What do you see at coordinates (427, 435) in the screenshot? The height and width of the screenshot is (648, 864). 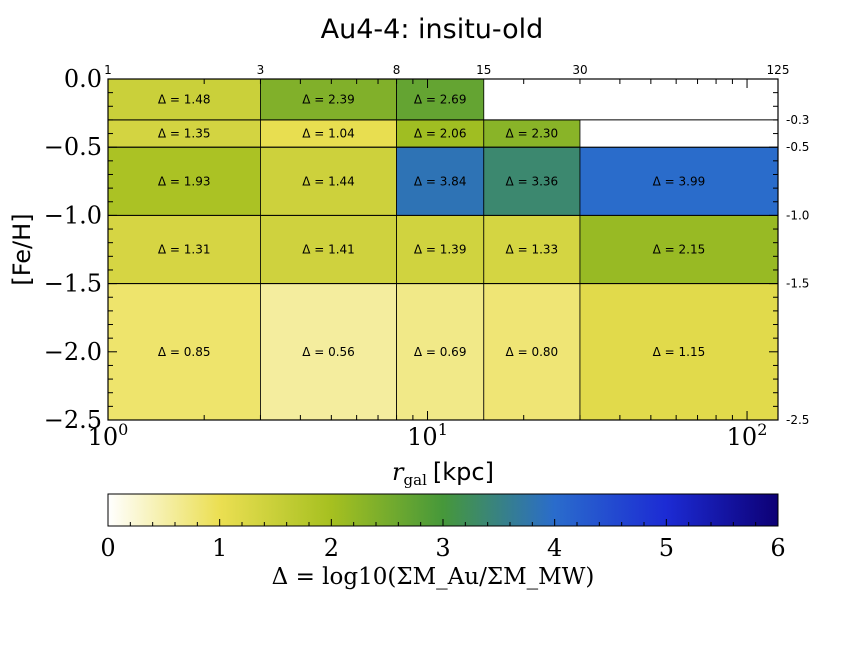 I see `x-tick-label: 10¹` at bounding box center [427, 435].